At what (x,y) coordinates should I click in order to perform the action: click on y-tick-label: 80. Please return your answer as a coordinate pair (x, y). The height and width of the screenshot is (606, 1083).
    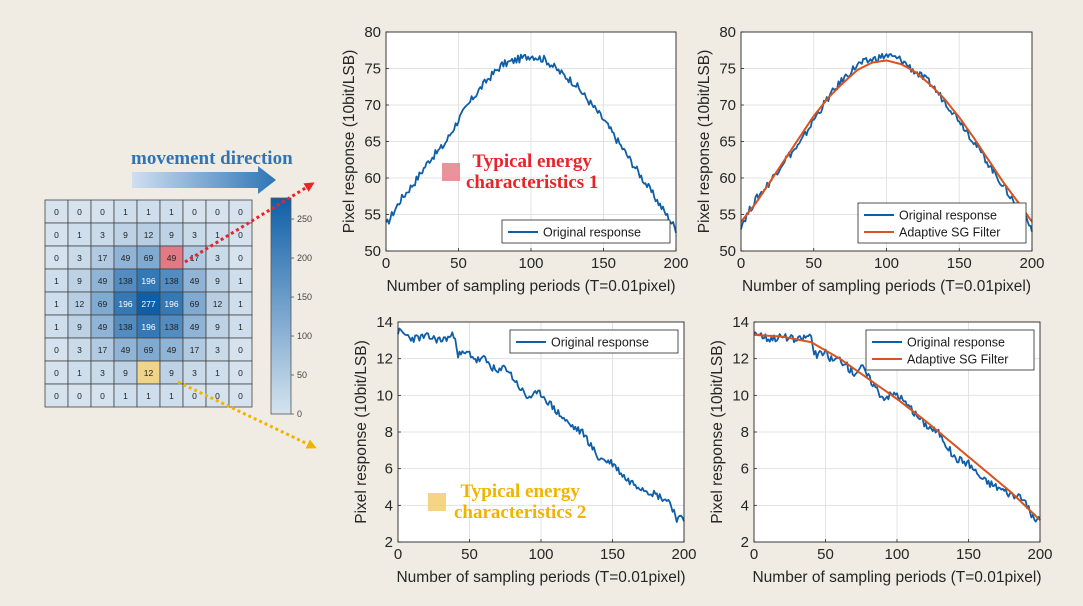
    Looking at the image, I should click on (372, 32).